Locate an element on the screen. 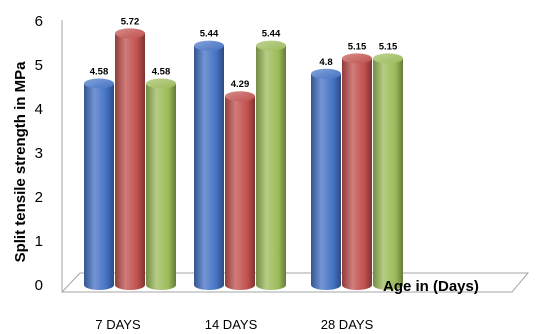 Image resolution: width=548 pixels, height=334 pixels. data-label: 4.8 is located at coordinates (325, 62).